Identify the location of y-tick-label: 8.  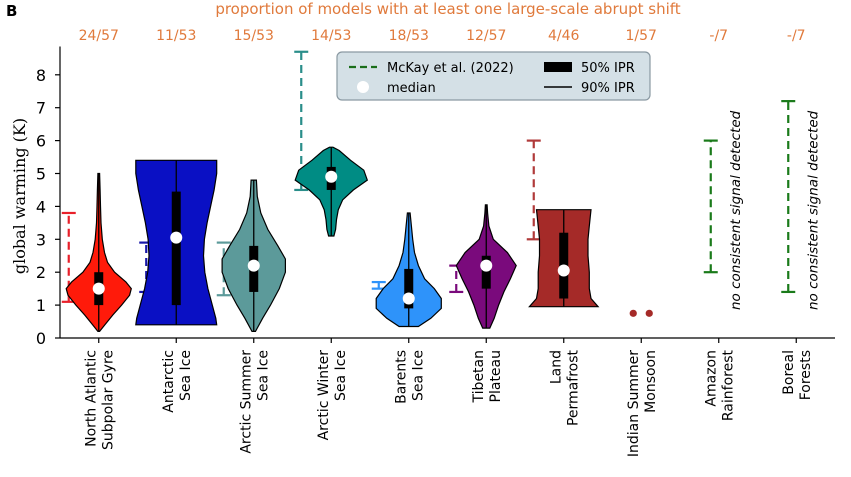
(41, 75).